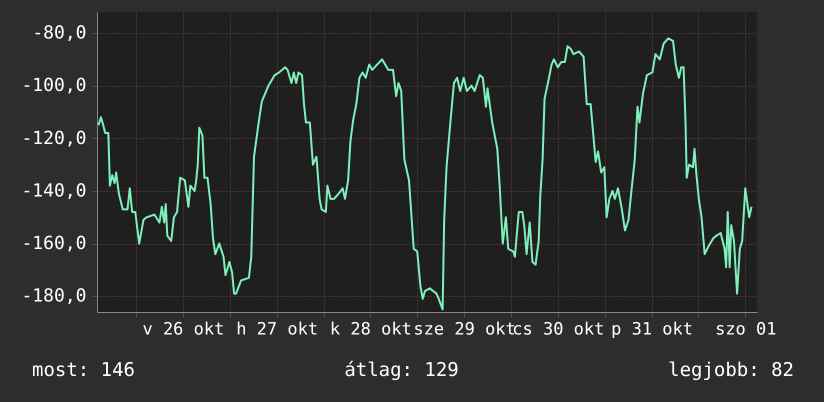 This screenshot has width=824, height=402. What do you see at coordinates (53, 85) in the screenshot?
I see `y-tick-label: -100,0` at bounding box center [53, 85].